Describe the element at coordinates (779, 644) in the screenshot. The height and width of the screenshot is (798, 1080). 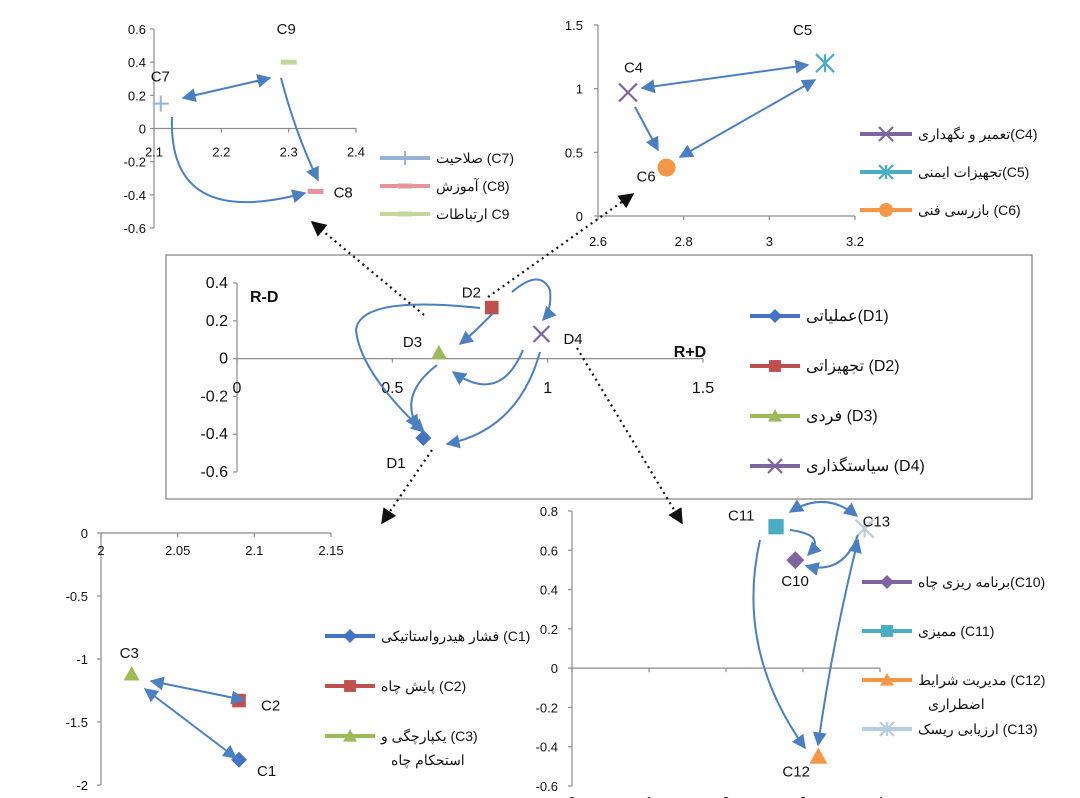
I see `arrow-c11-c12` at that location.